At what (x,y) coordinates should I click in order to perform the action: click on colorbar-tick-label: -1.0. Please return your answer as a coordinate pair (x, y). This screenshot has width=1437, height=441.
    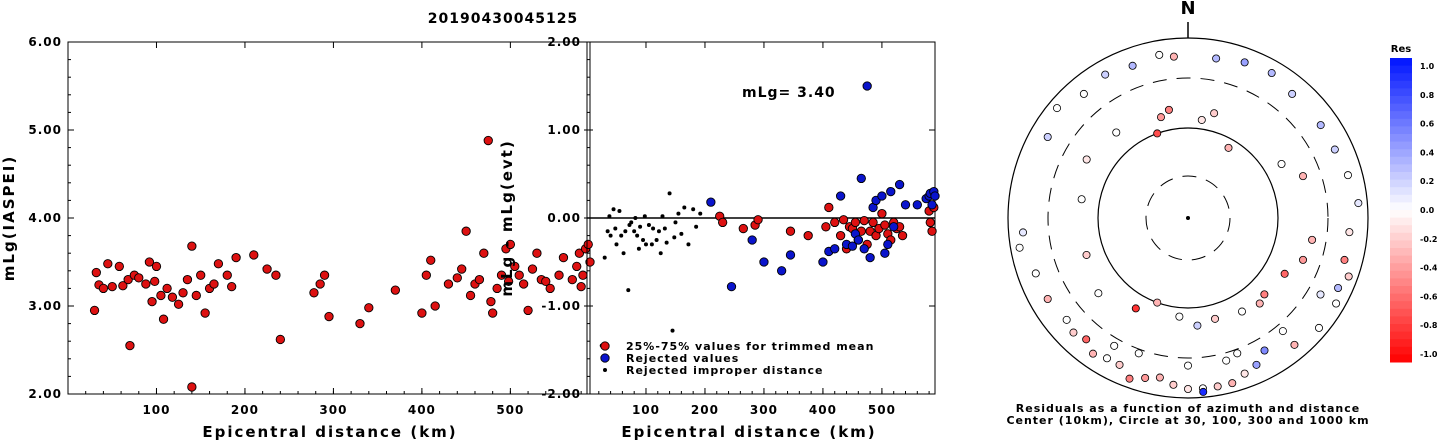
    Looking at the image, I should click on (1428, 354).